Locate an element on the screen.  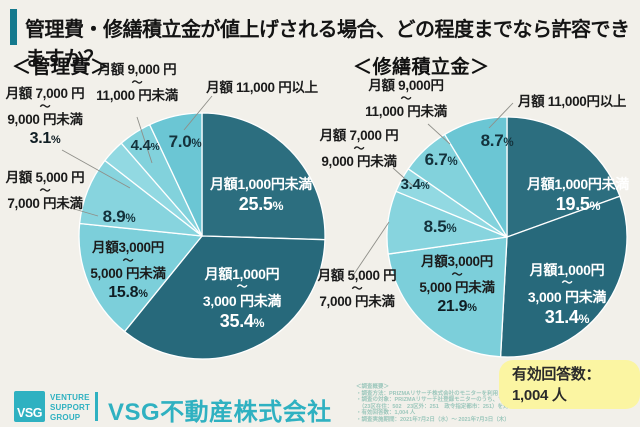
label-left-9000-11000: 月額 9,000 円〜 11,000 円未満 is located at coordinates (137, 83).